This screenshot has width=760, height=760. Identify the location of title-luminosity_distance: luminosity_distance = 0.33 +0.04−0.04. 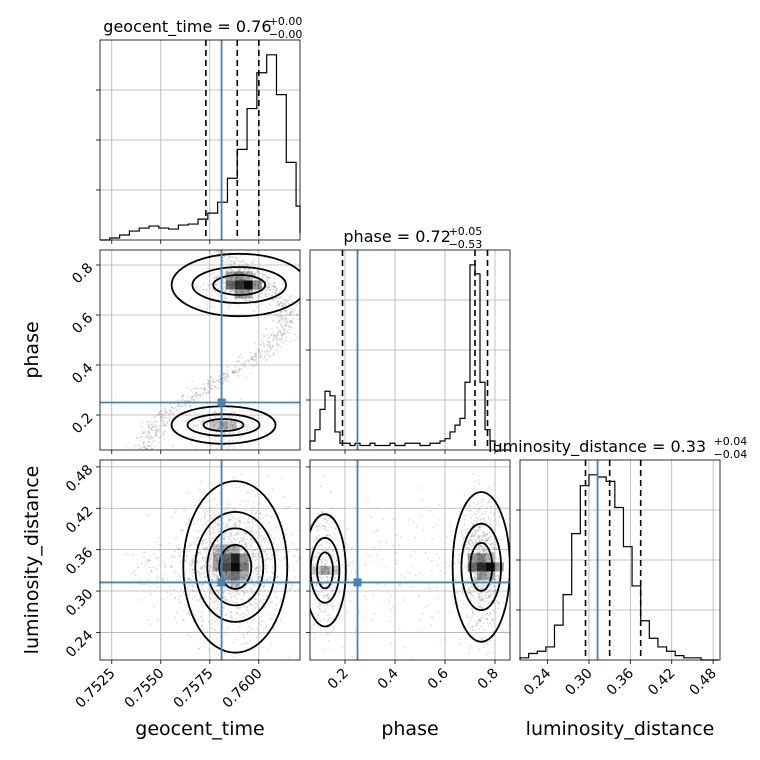
(617, 448).